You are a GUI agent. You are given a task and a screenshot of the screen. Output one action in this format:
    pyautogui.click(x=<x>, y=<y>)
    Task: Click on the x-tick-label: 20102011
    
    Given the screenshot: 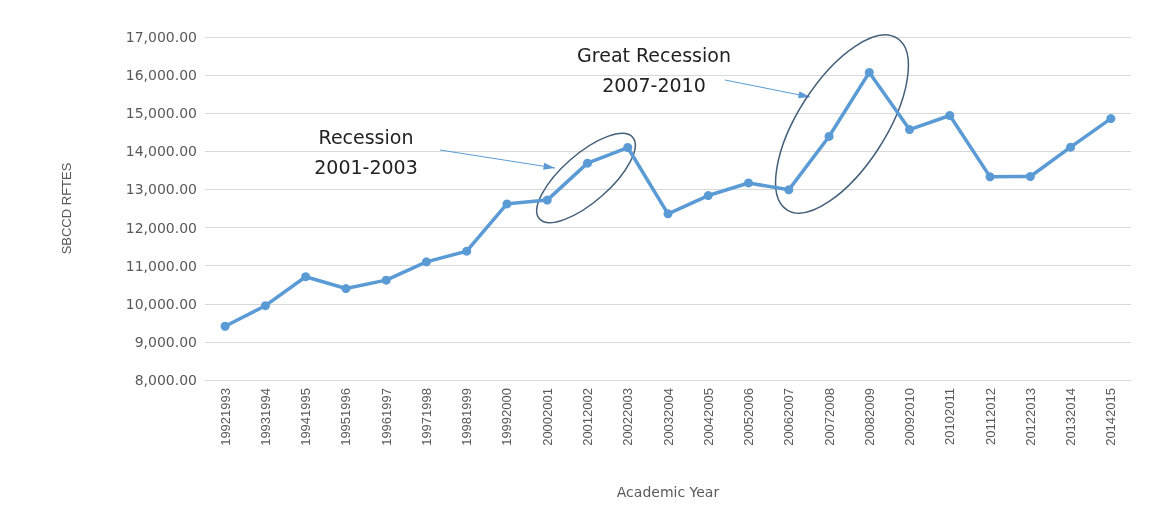 What is the action you would take?
    pyautogui.click(x=950, y=416)
    